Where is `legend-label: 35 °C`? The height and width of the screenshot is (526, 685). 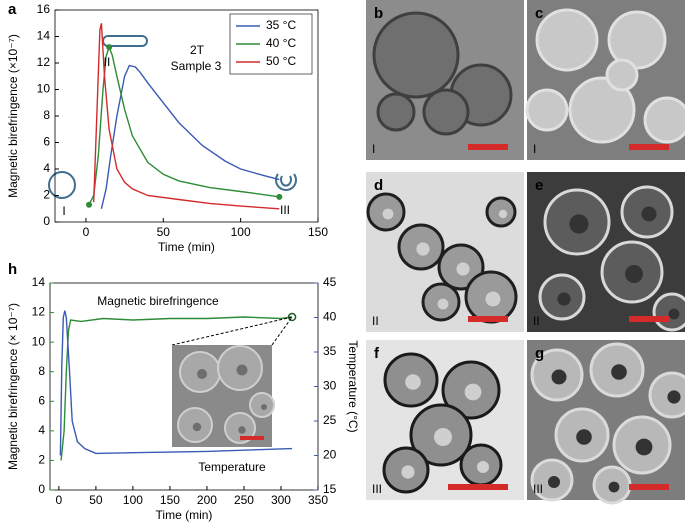
legend-label: 35 °C is located at coordinates (281, 25).